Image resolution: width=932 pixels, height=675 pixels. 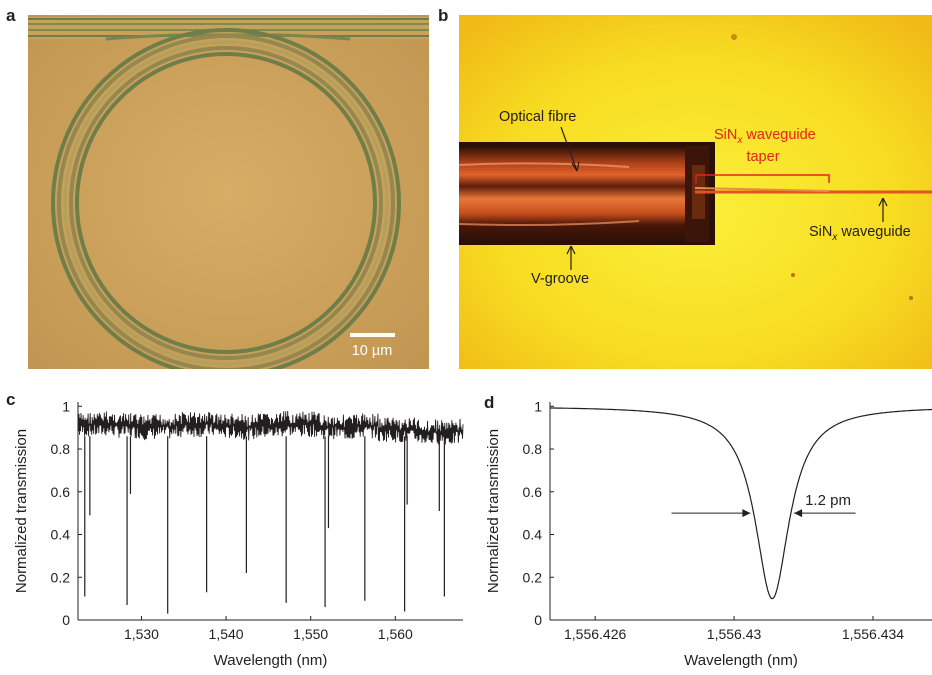 What do you see at coordinates (595, 634) in the screenshot?
I see `chart-d-x-tick-label: 1,556.426` at bounding box center [595, 634].